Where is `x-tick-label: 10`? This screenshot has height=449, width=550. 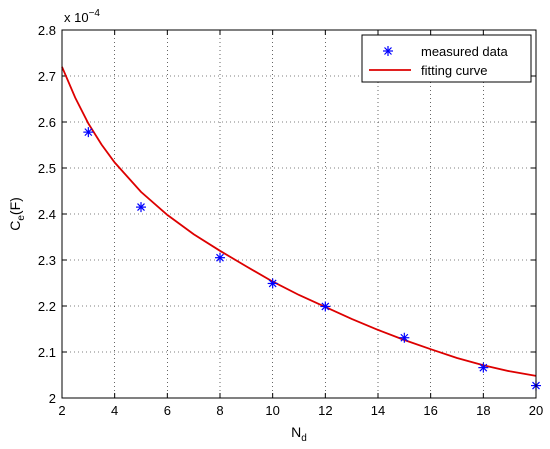 x-tick-label: 10 is located at coordinates (272, 410).